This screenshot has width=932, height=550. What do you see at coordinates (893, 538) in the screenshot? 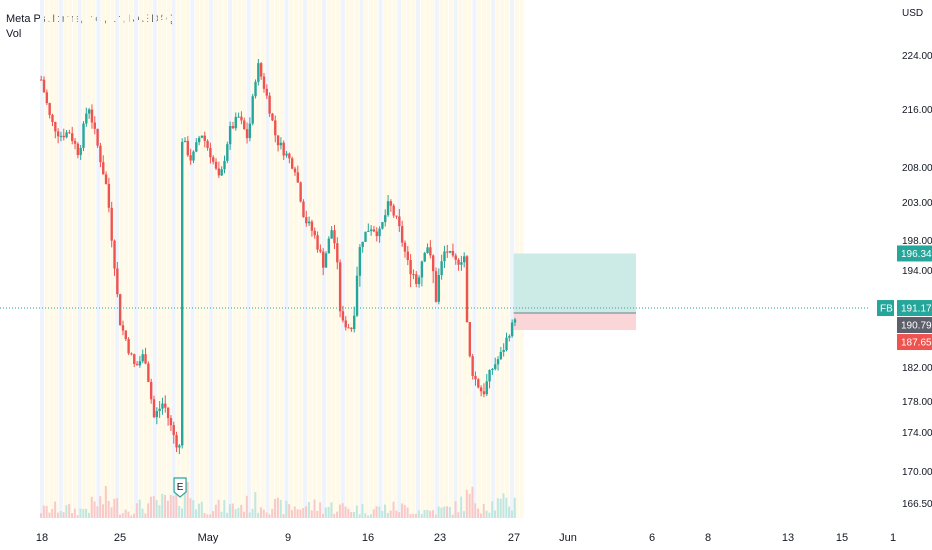
I see `x-tick-label: 1` at bounding box center [893, 538].